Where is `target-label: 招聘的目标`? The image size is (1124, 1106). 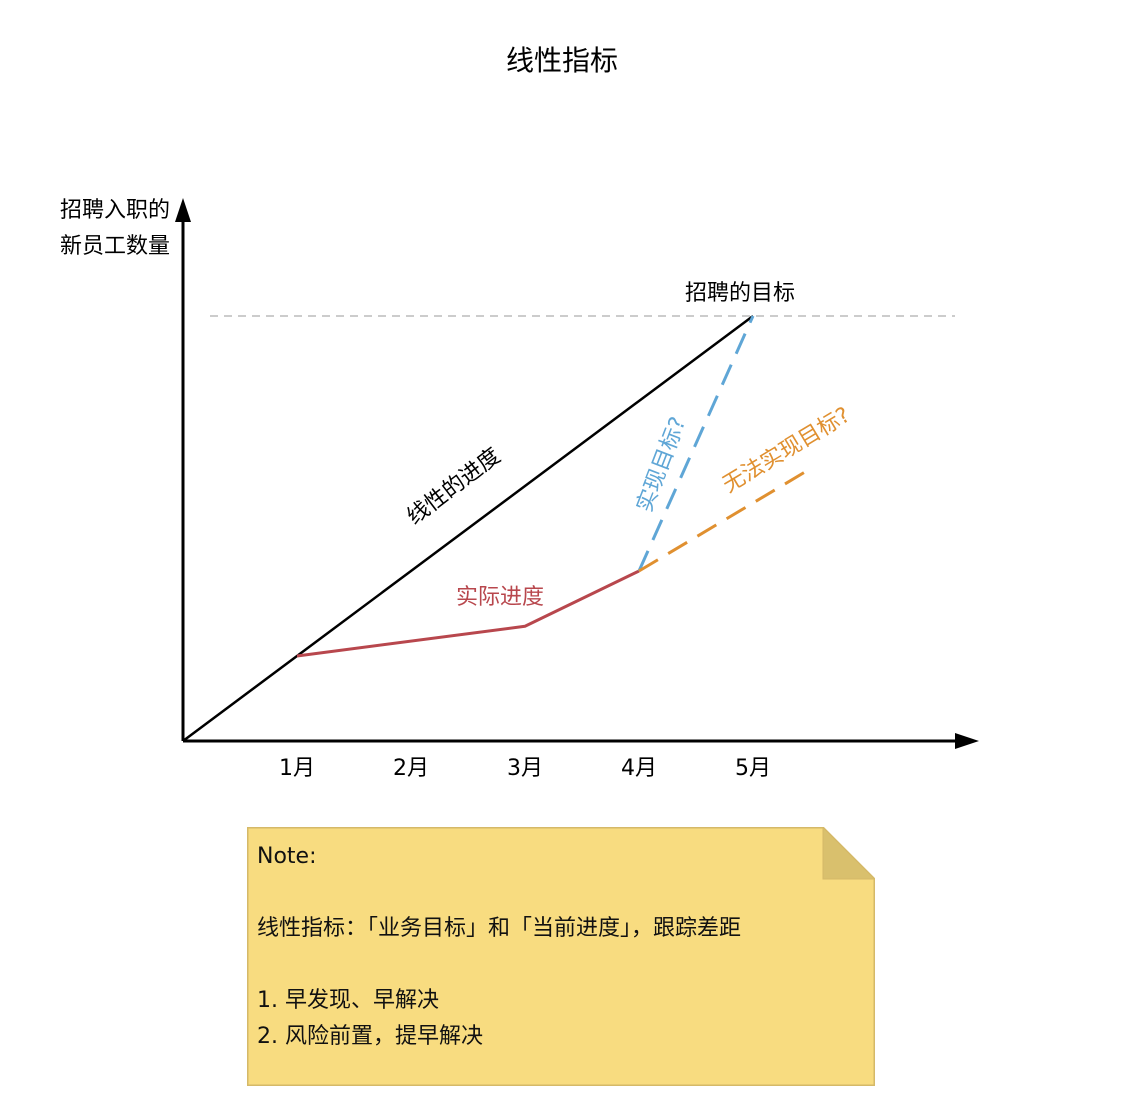 target-label: 招聘的目标 is located at coordinates (740, 293).